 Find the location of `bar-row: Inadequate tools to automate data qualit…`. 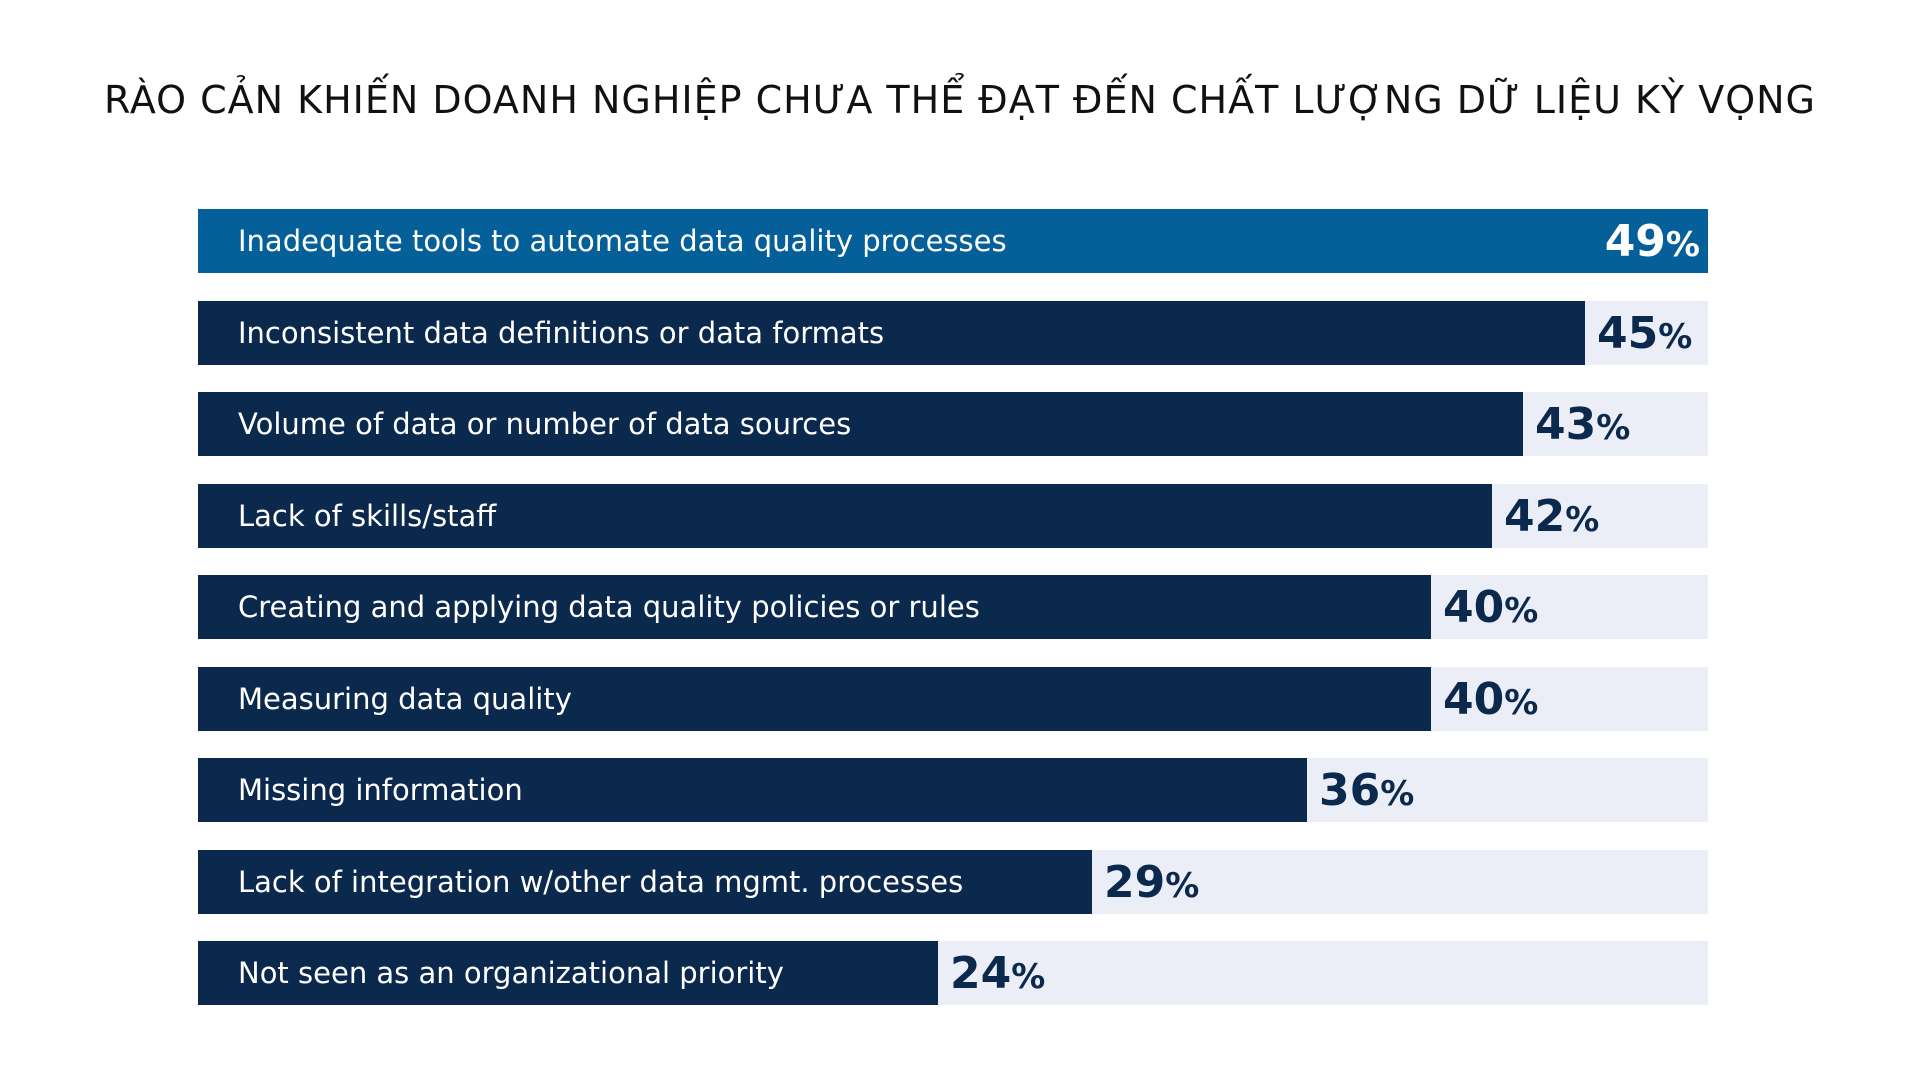

bar-row: Inadequate tools to automate data qualit… is located at coordinates (953, 241).